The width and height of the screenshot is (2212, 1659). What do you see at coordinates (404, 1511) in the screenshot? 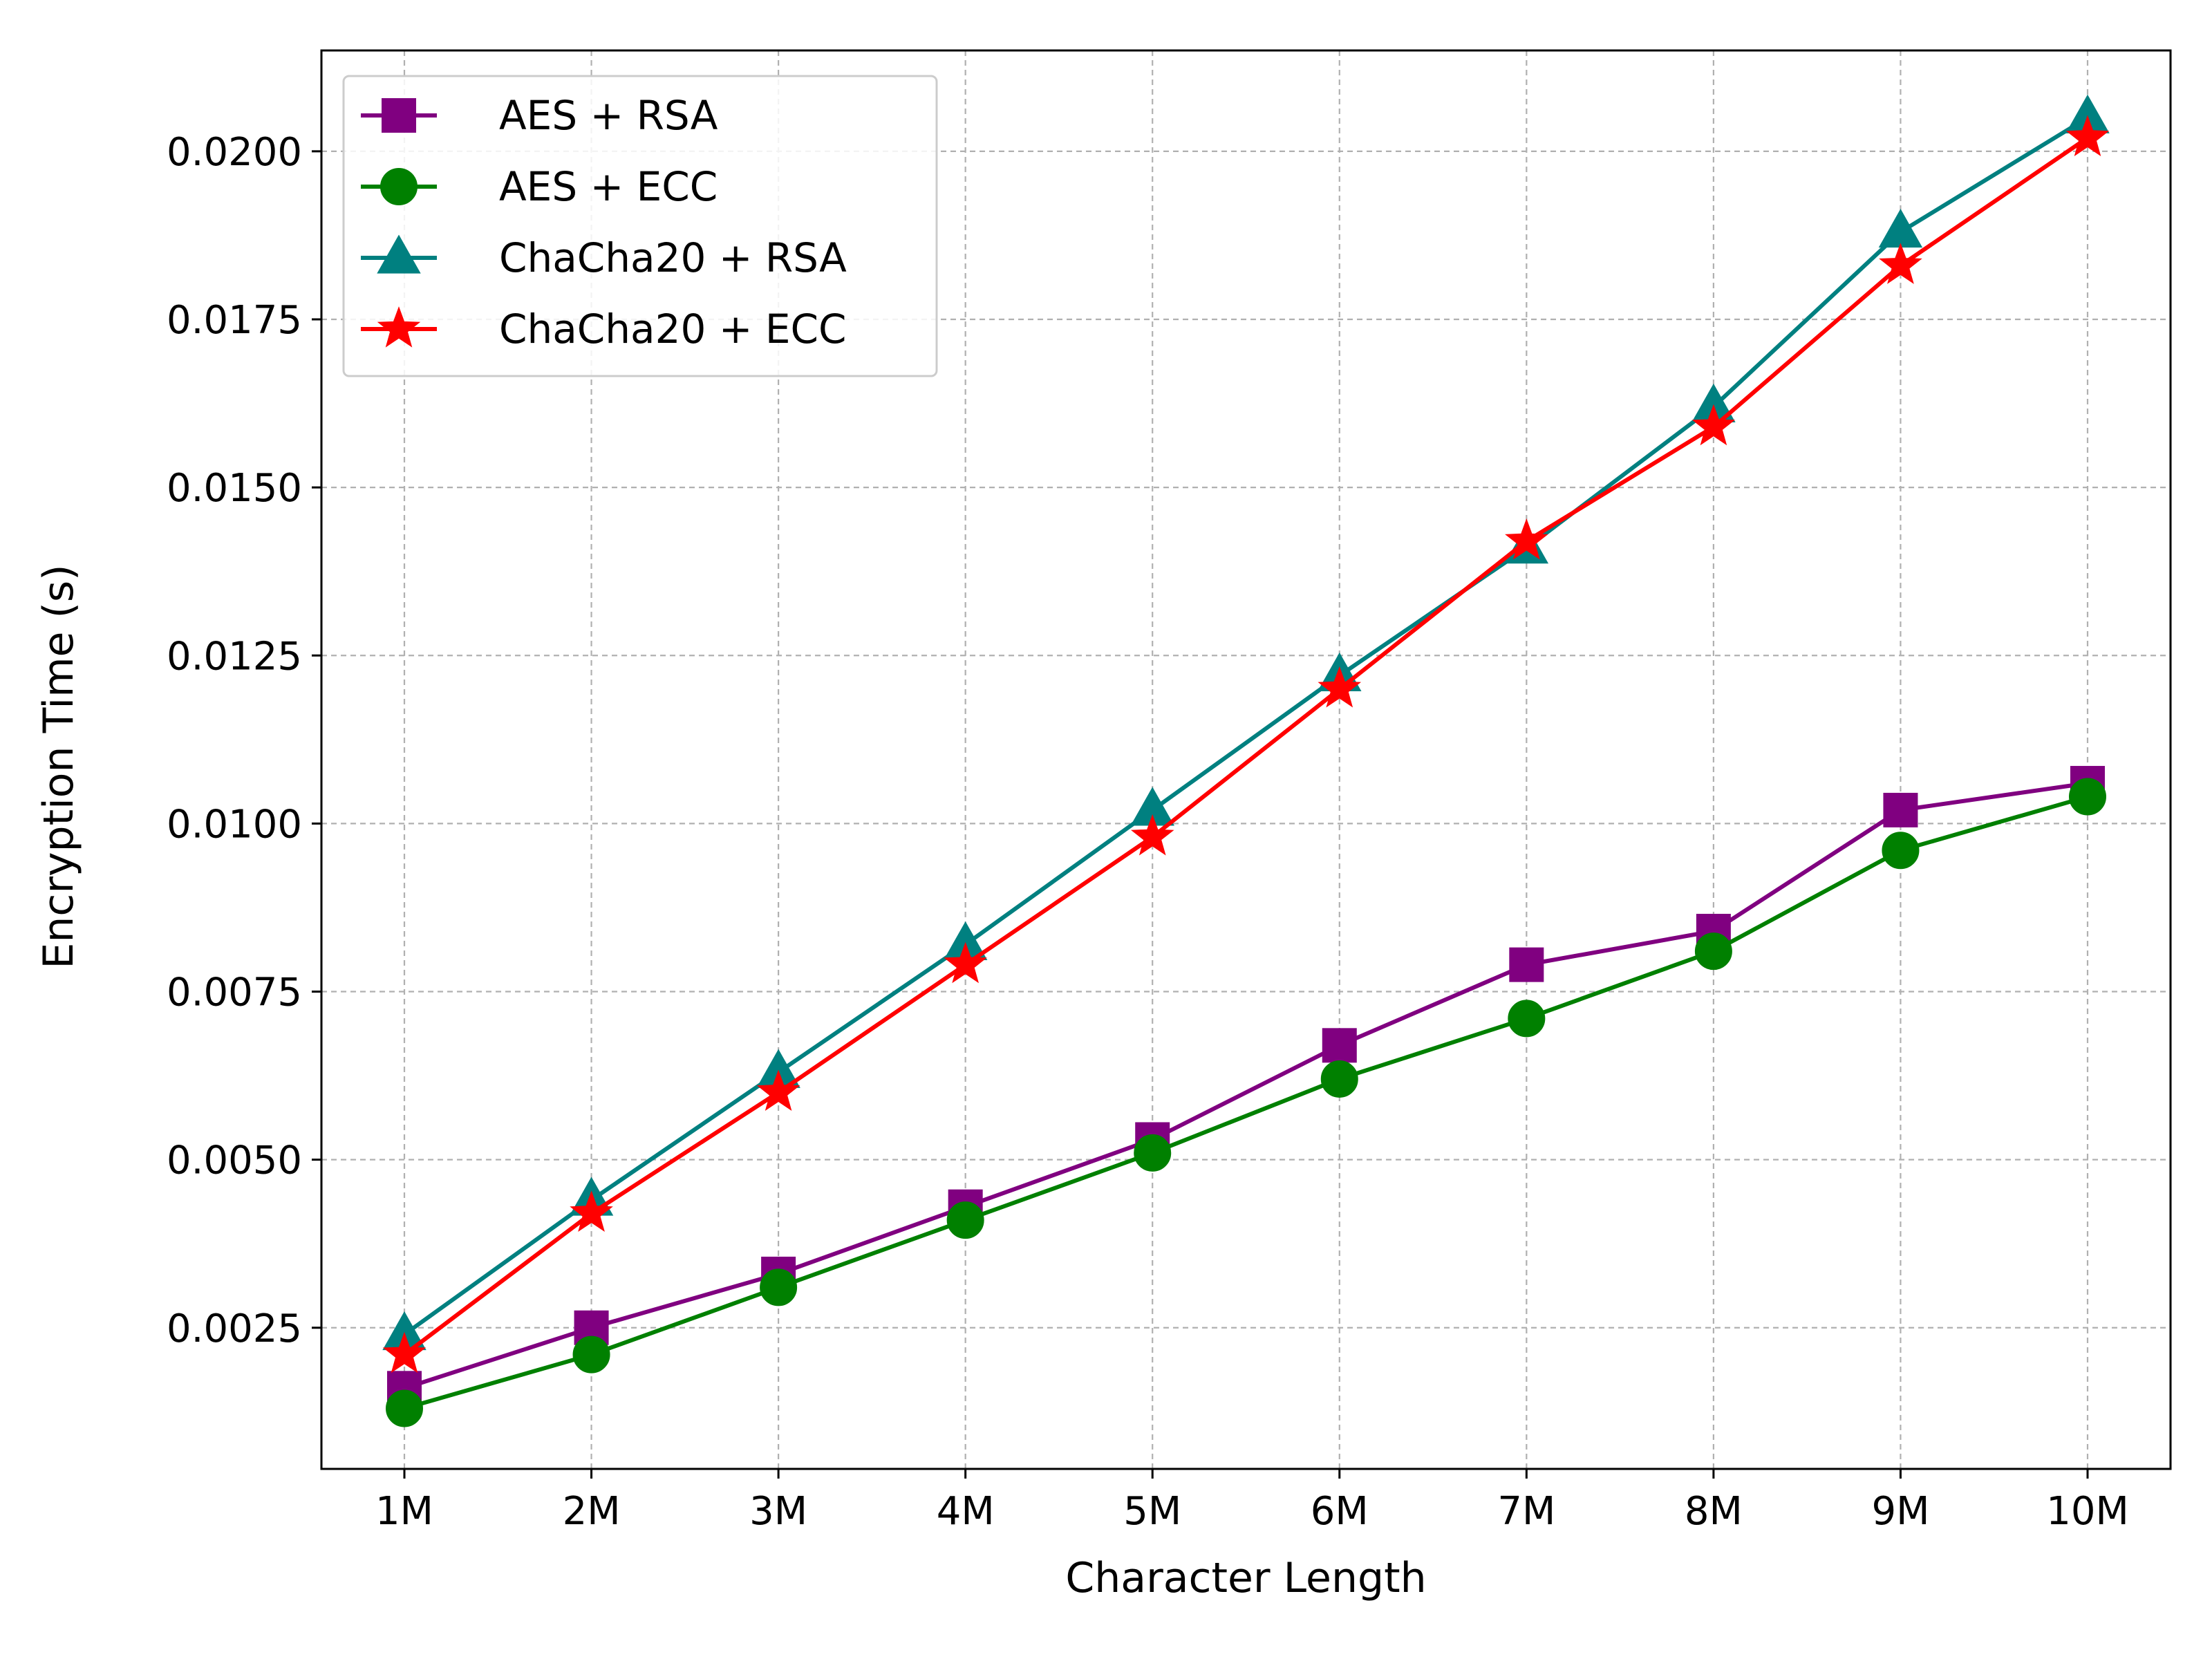
I see `x-tick-label: 1M` at bounding box center [404, 1511].